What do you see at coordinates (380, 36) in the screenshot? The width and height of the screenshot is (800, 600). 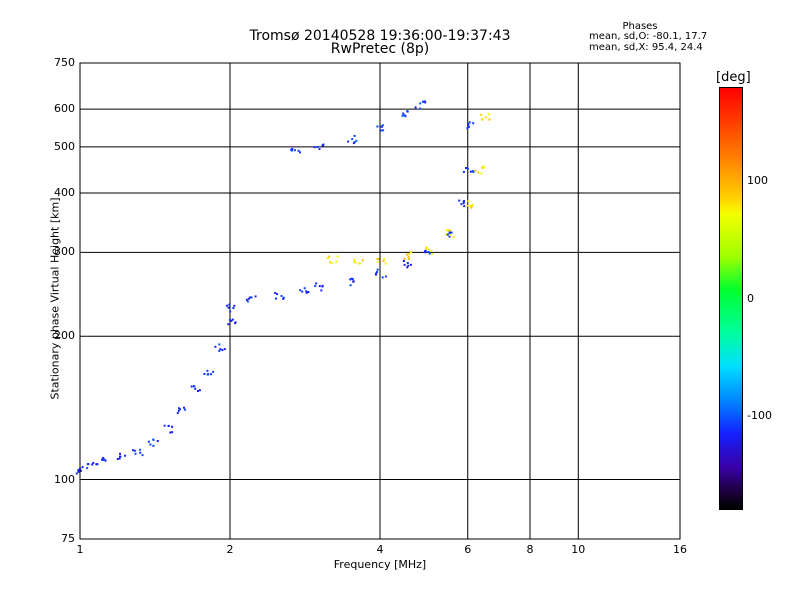 I see `chart-title: Tromsø 20140528 19:36:00-19:37:43` at bounding box center [380, 36].